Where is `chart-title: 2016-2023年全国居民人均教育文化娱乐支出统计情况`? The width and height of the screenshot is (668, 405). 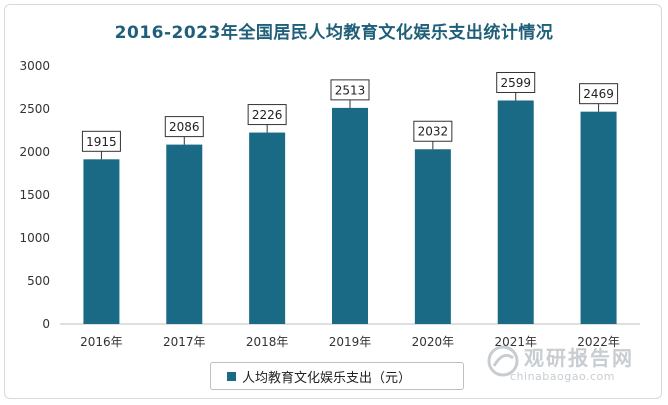 chart-title: 2016-2023年全国居民人均教育文化娱乐支出统计情况 is located at coordinates (334, 33).